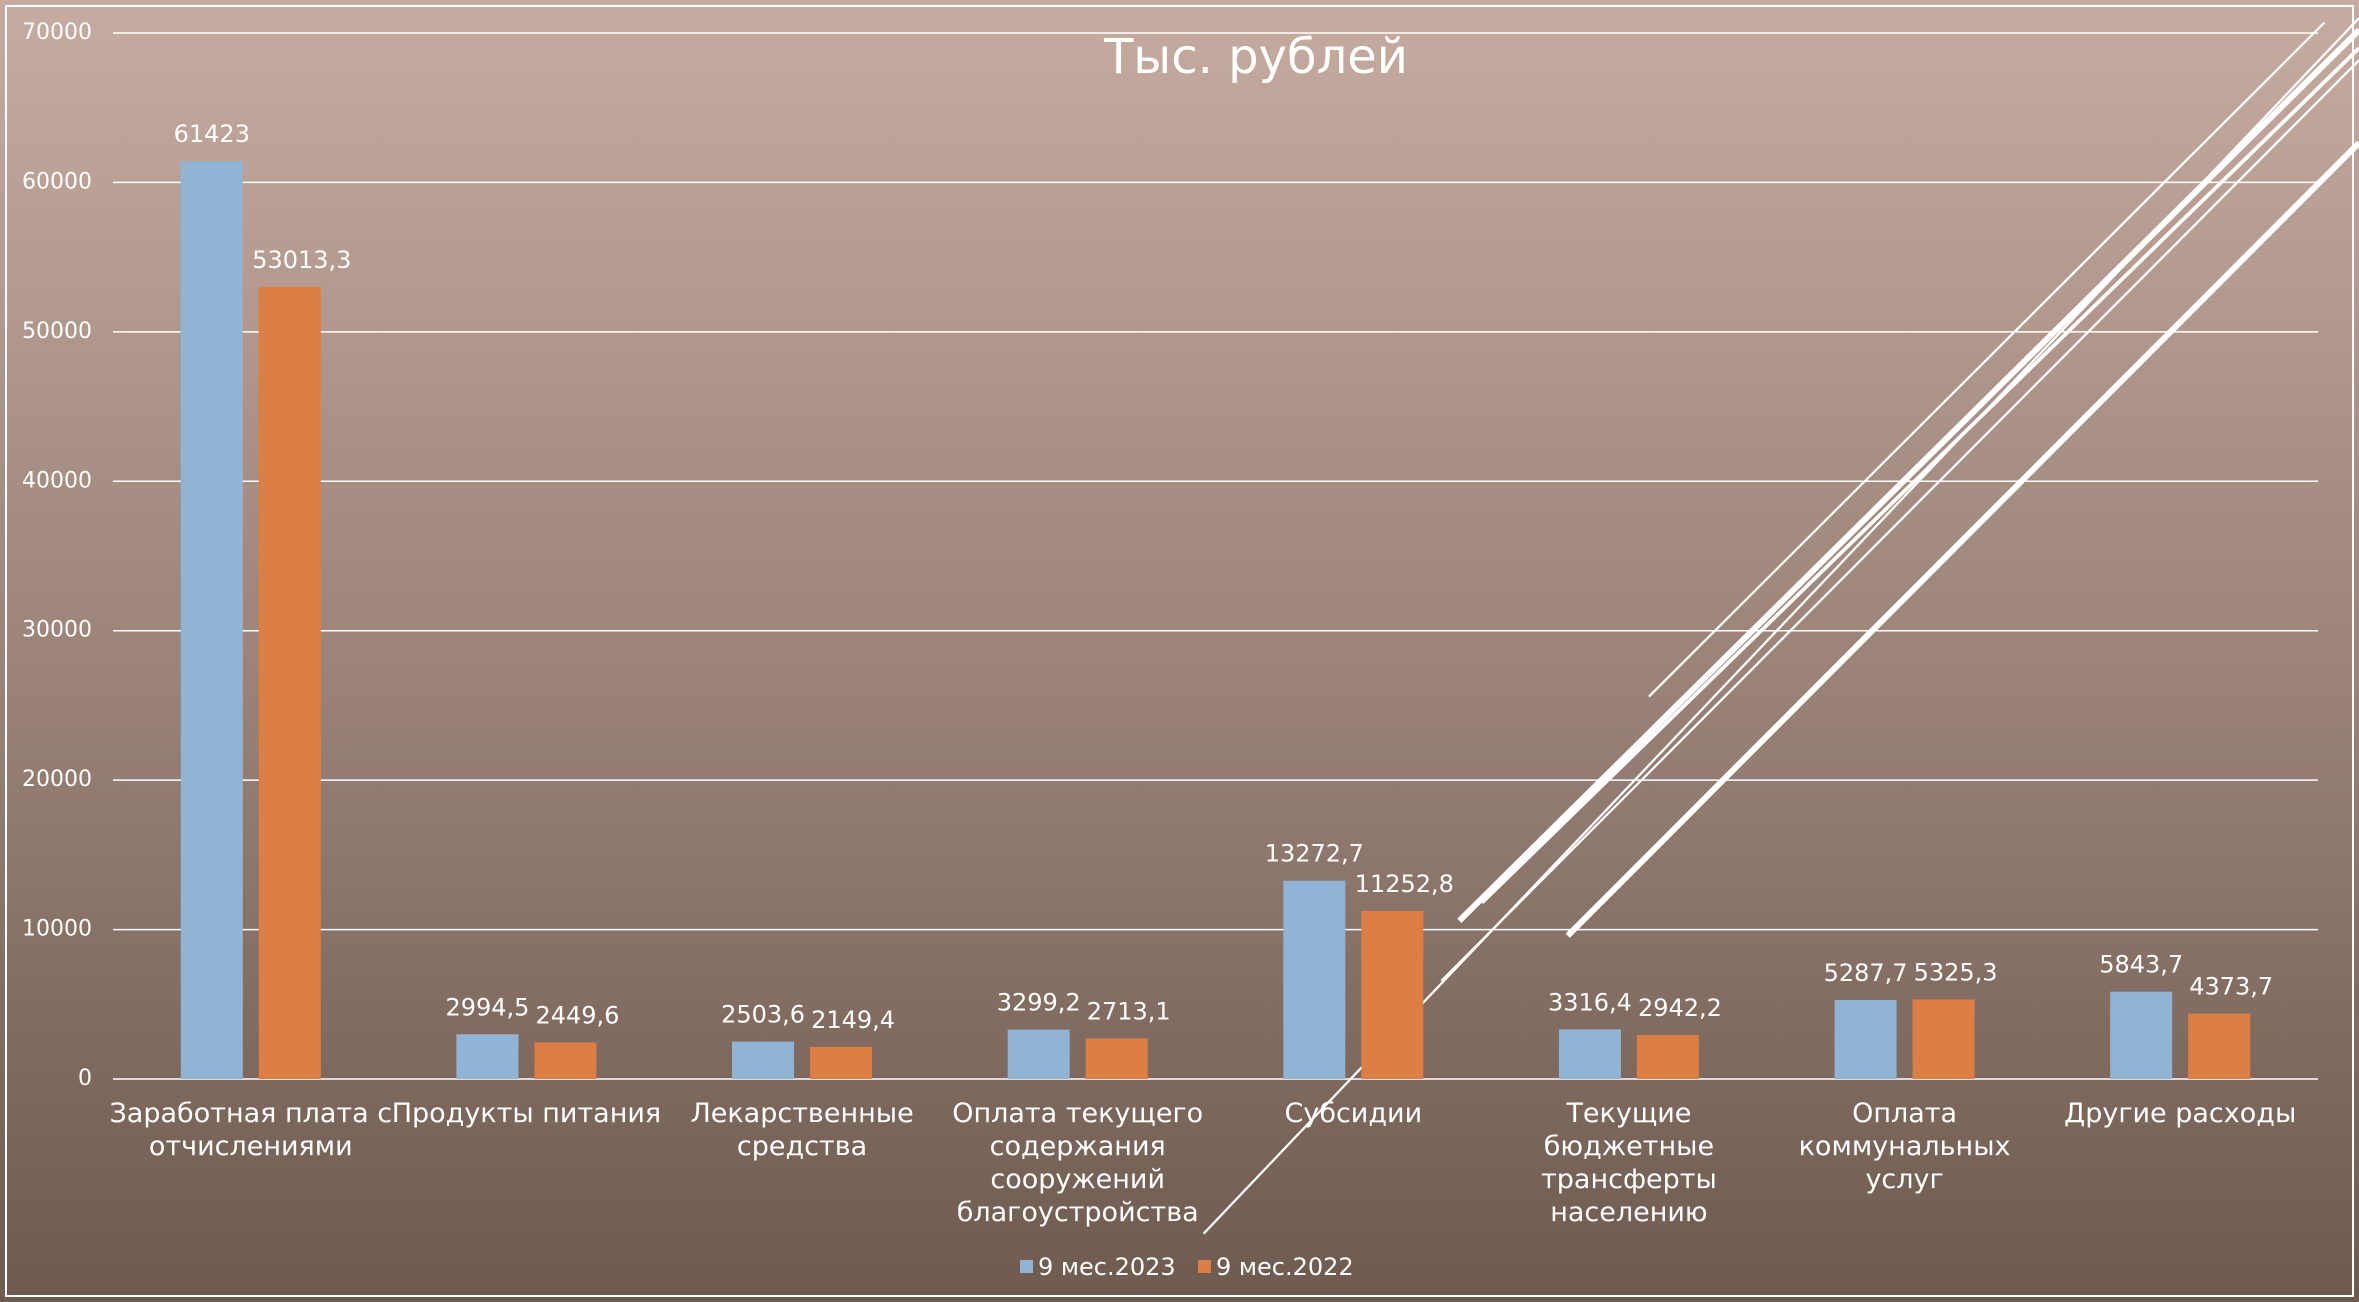 The height and width of the screenshot is (1302, 2359). Describe the element at coordinates (2180, 1113) in the screenshot. I see `x-tick-label: Другие расходы` at that location.